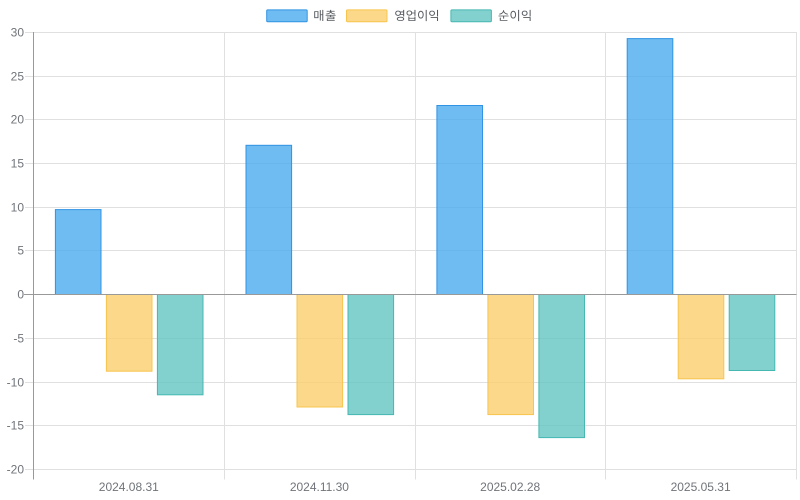 Image resolution: width=800 pixels, height=500 pixels. Describe the element at coordinates (20, 251) in the screenshot. I see `svg-text: 5` at that location.